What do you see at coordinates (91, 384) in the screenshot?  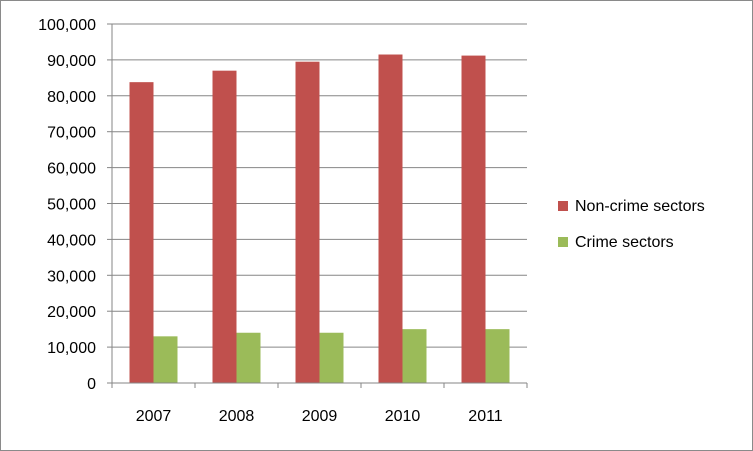 I see `y-tick-label: 0` at bounding box center [91, 384].